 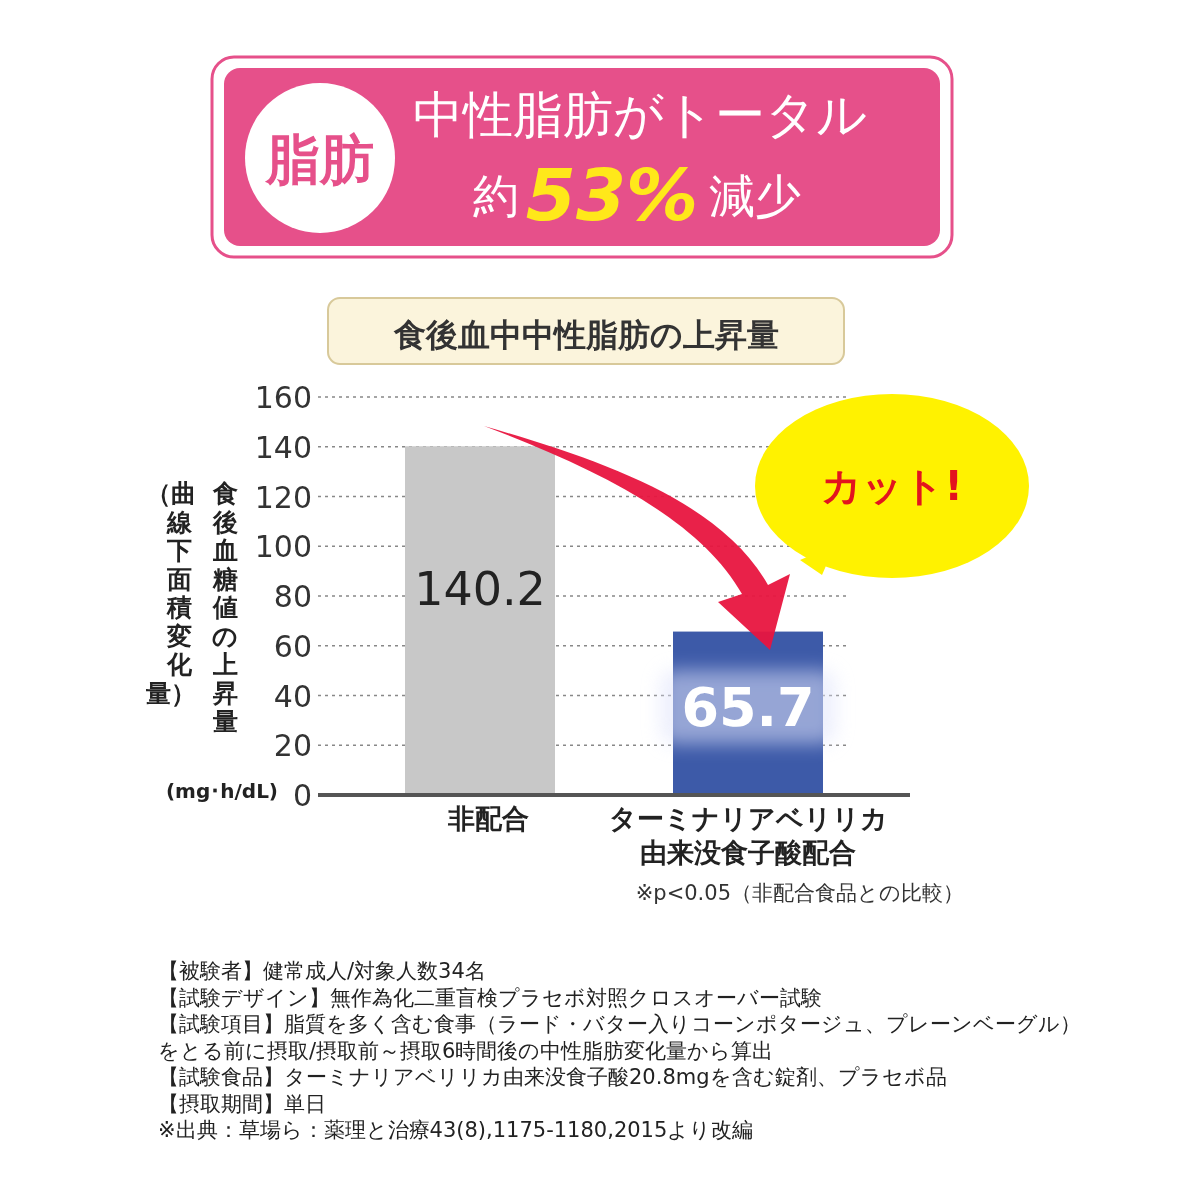 I want to click on y-tick-label: 120, so click(x=283, y=497).